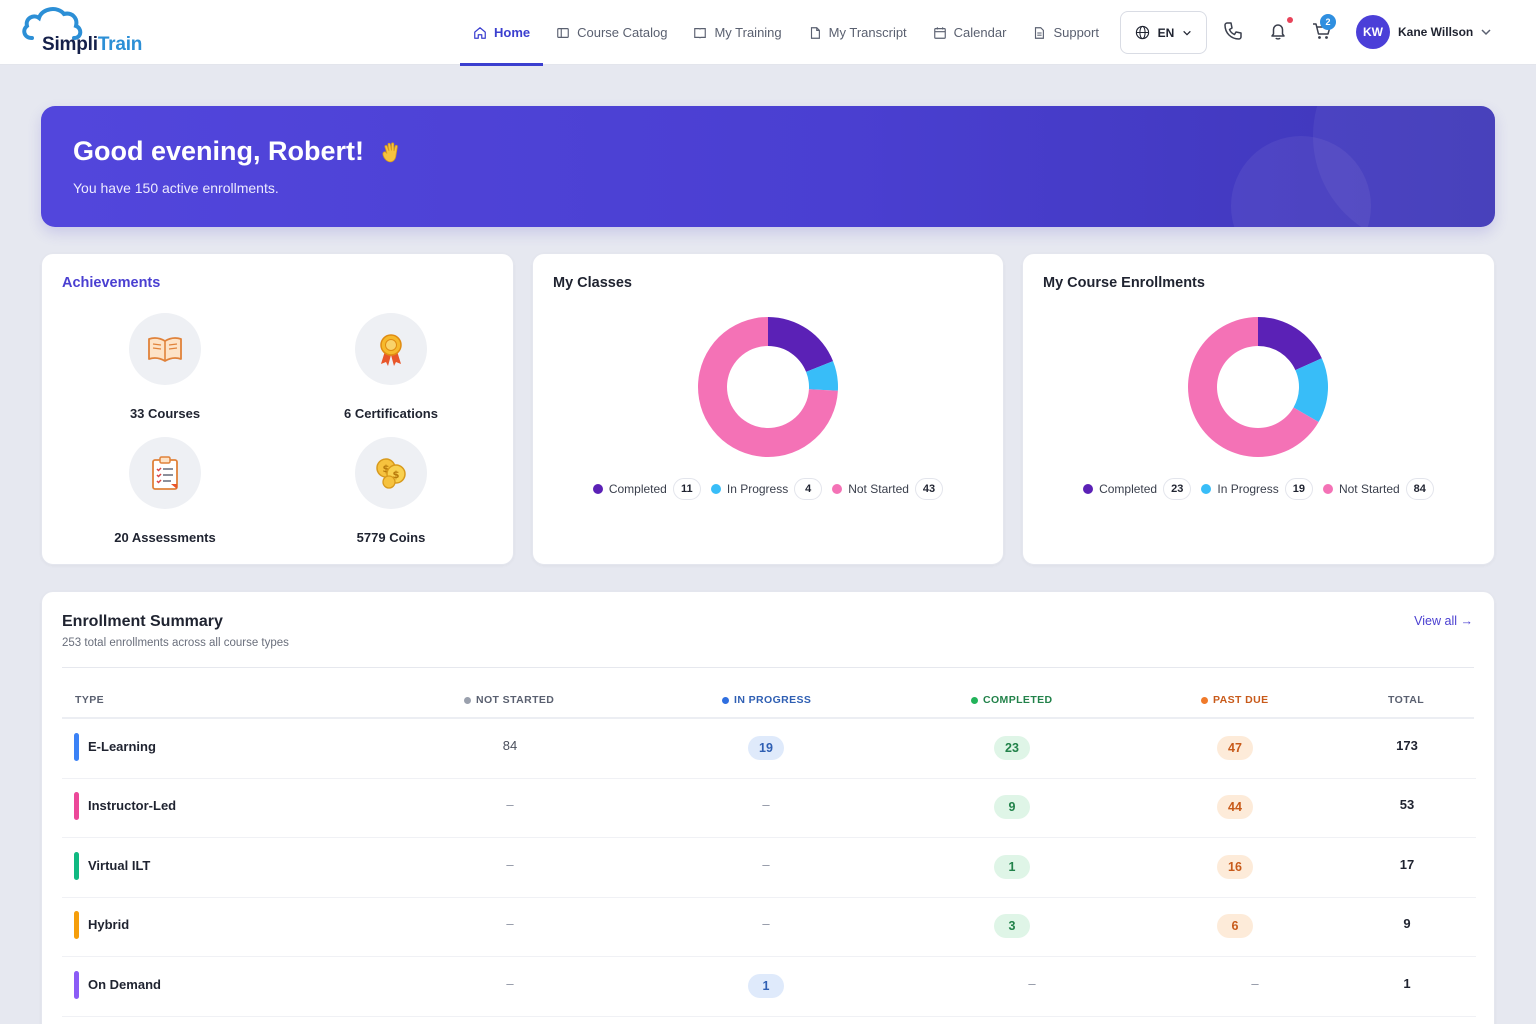 The width and height of the screenshot is (1536, 1024). I want to click on cart-count-badge: 2, so click(1328, 22).